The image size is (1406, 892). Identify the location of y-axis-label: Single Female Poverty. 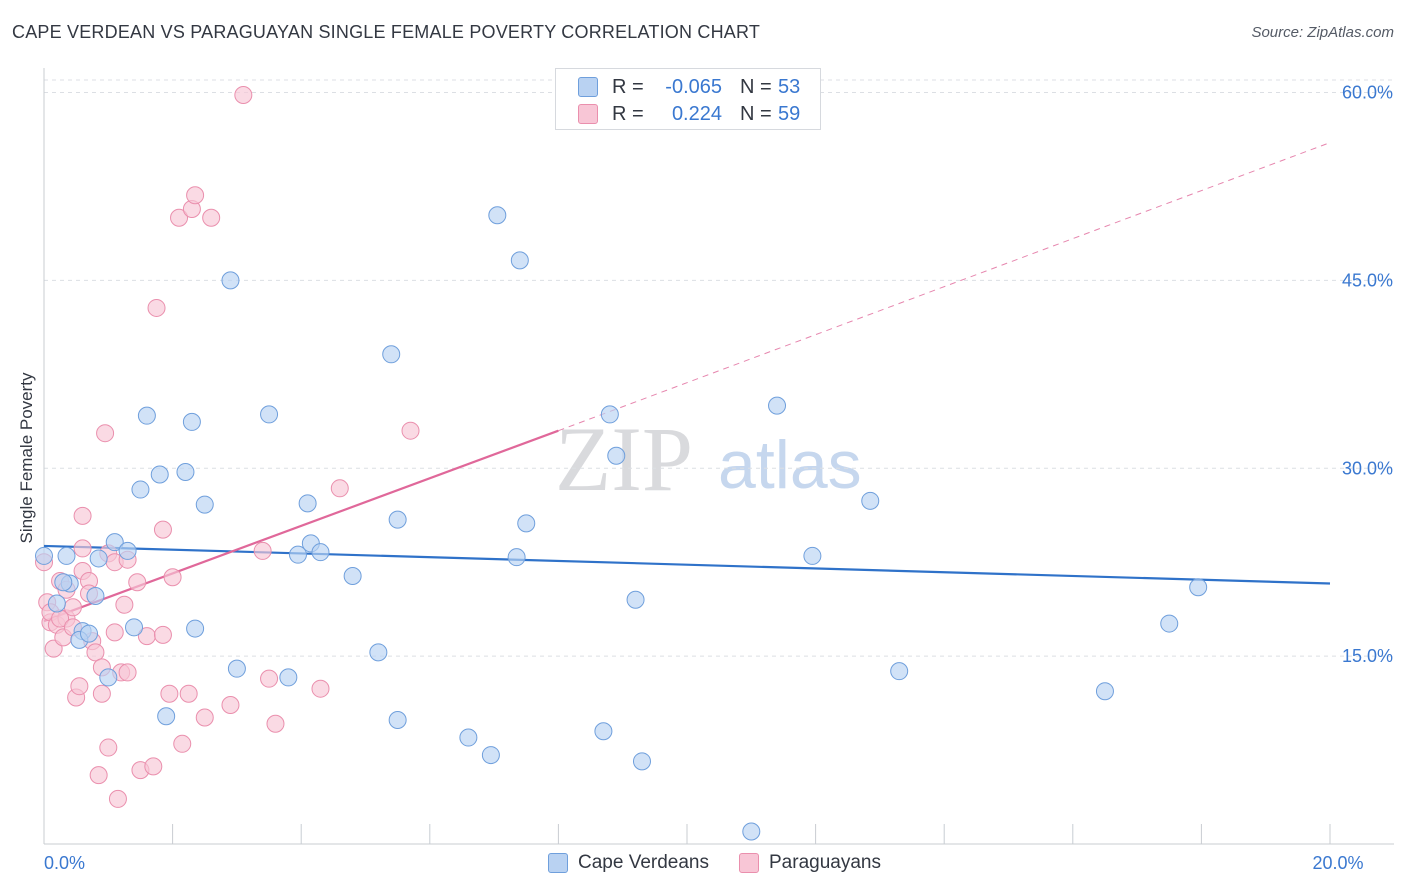
(26, 458).